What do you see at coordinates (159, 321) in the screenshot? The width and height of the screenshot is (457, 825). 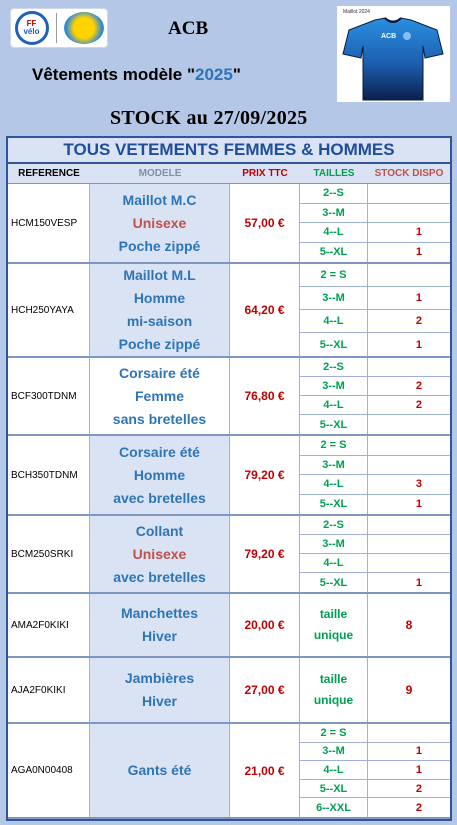 I see `model-line: mi-saison` at bounding box center [159, 321].